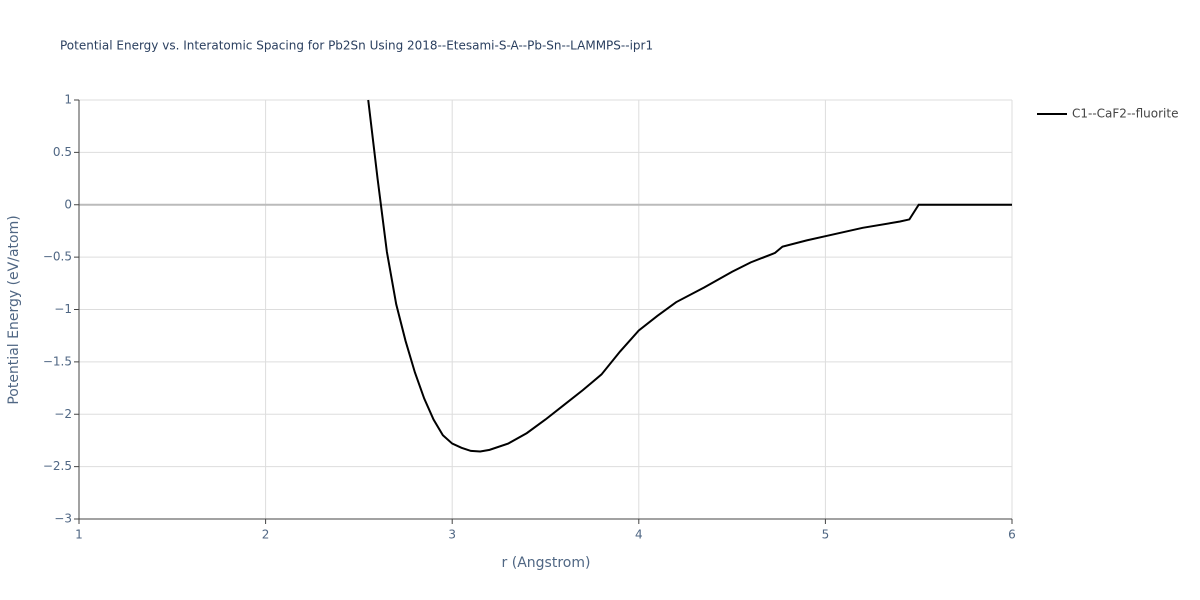 This screenshot has height=600, width=1200. Describe the element at coordinates (14, 309) in the screenshot. I see `y-axis-title: Potential Energy (eV/atom)` at that location.